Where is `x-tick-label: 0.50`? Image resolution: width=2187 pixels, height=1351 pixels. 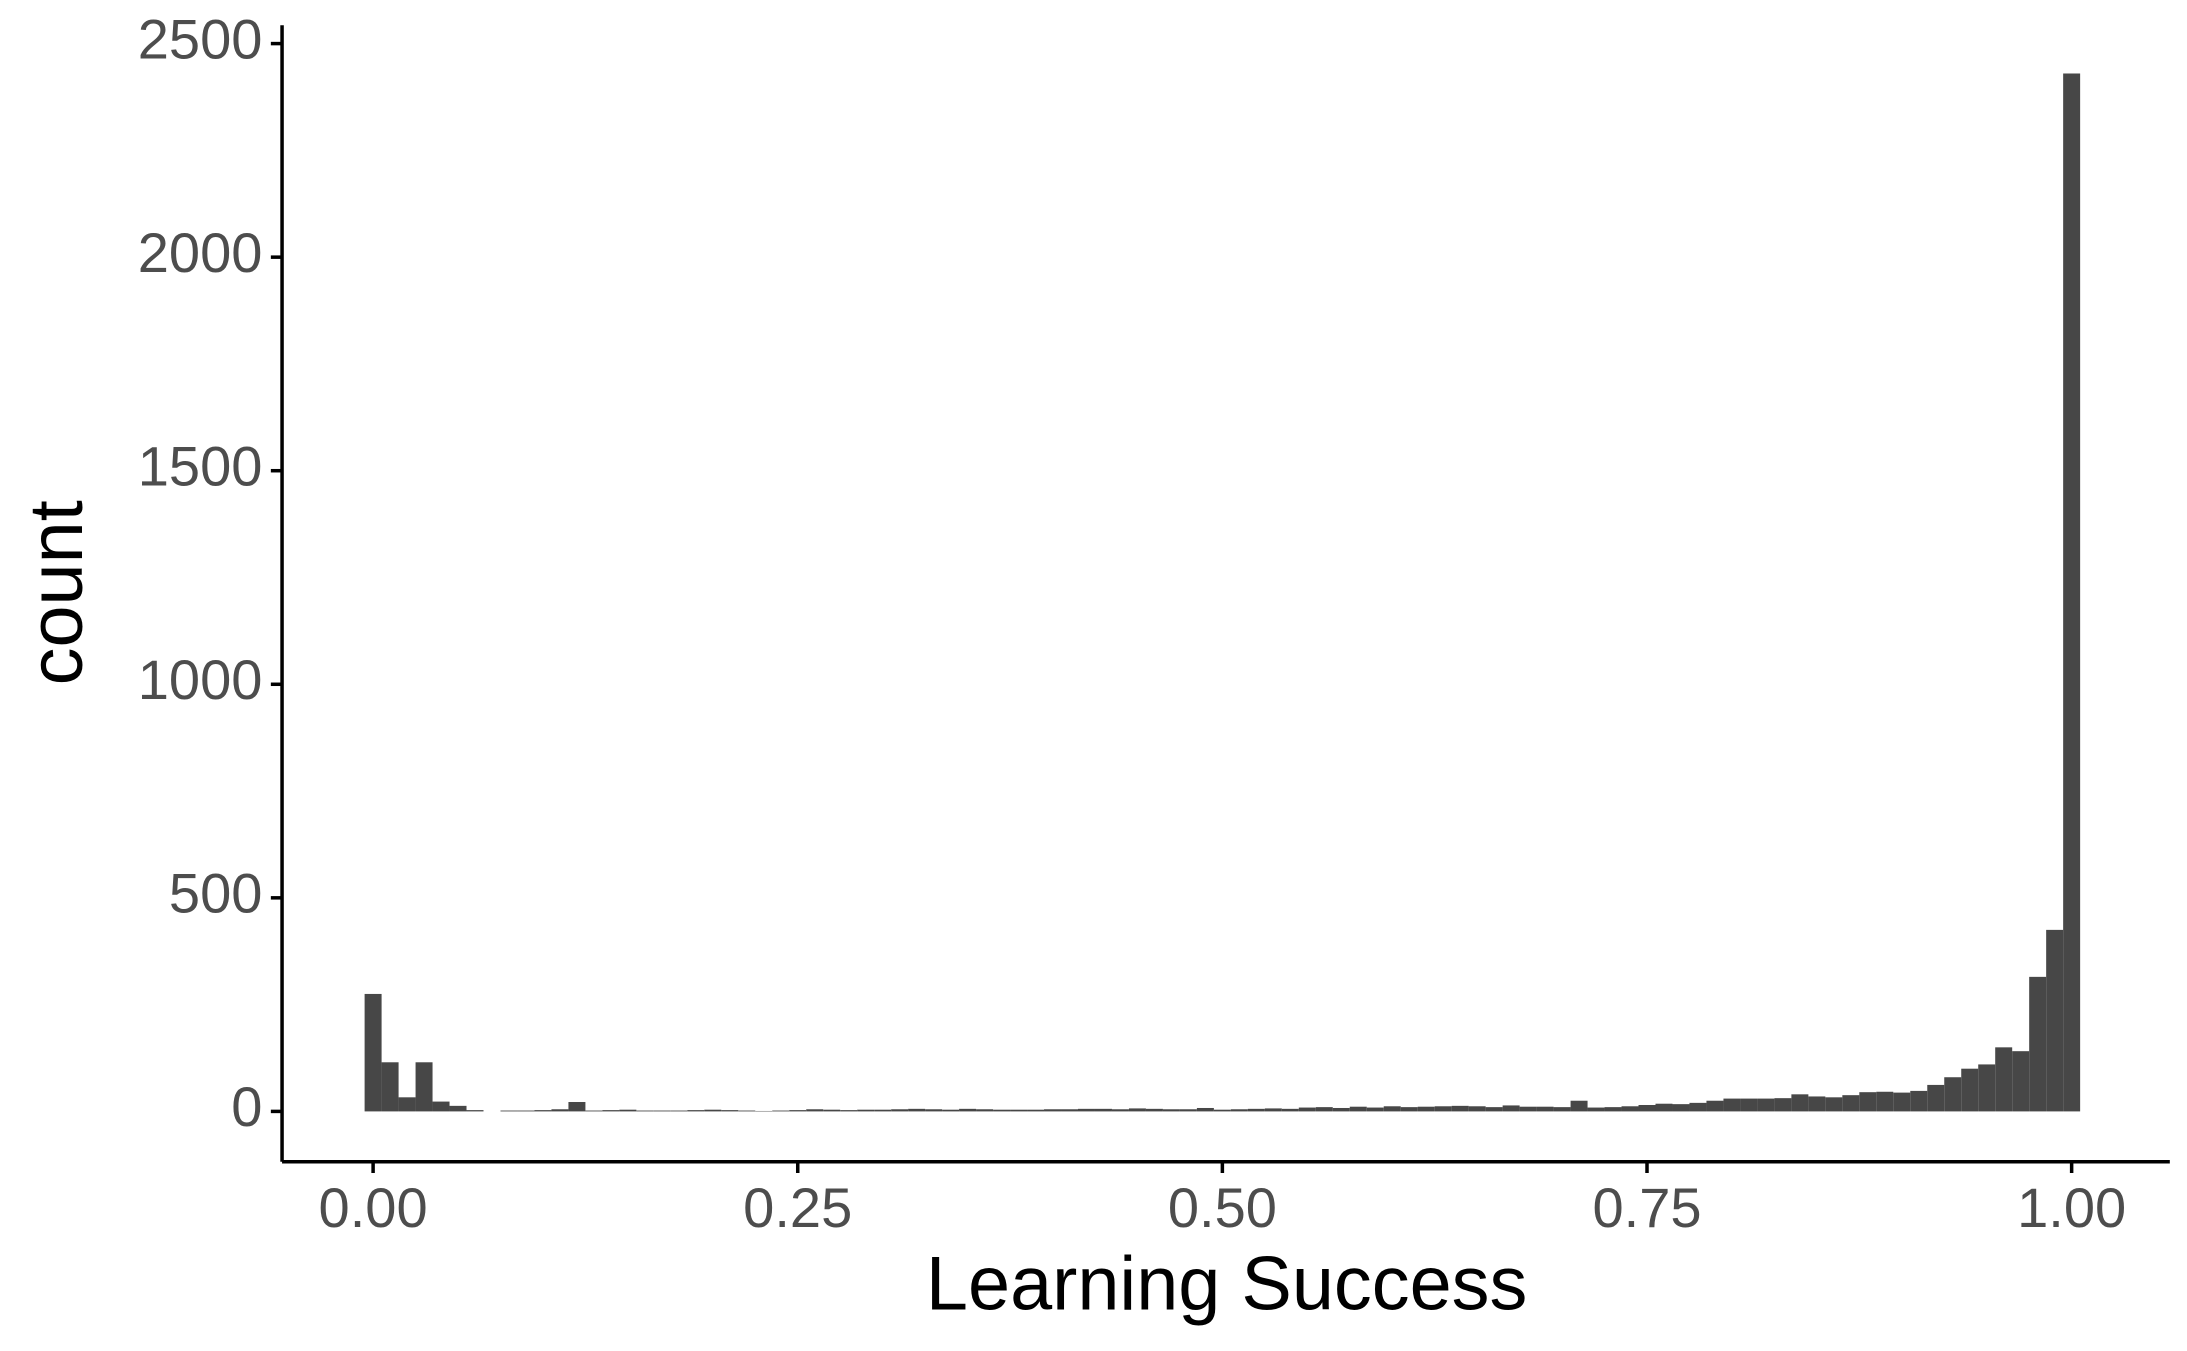 x-tick-label: 0.50 is located at coordinates (1222, 1207).